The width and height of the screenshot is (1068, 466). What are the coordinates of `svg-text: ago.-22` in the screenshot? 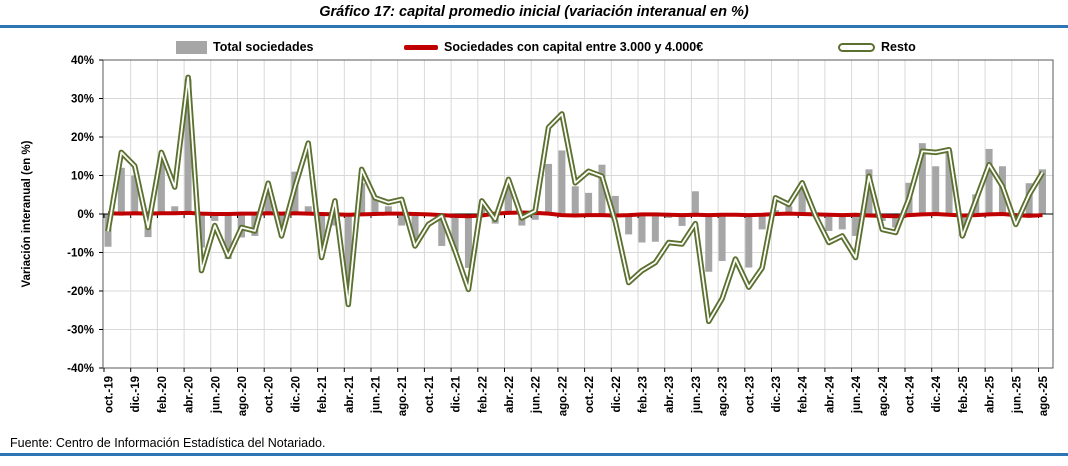 It's located at (563, 396).